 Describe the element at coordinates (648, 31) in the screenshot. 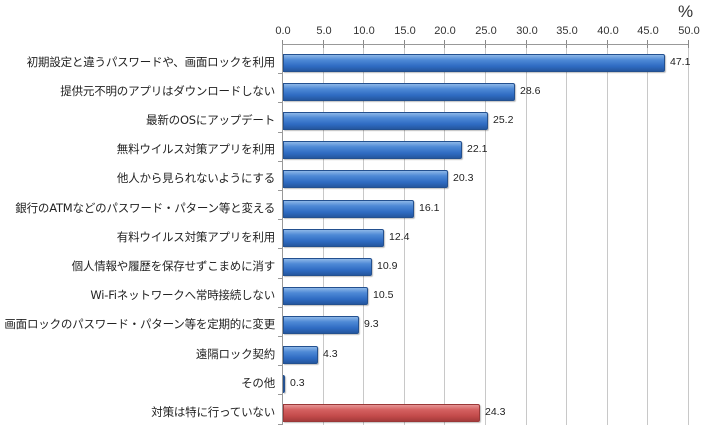

I see `x-tick-label: 45.0` at that location.